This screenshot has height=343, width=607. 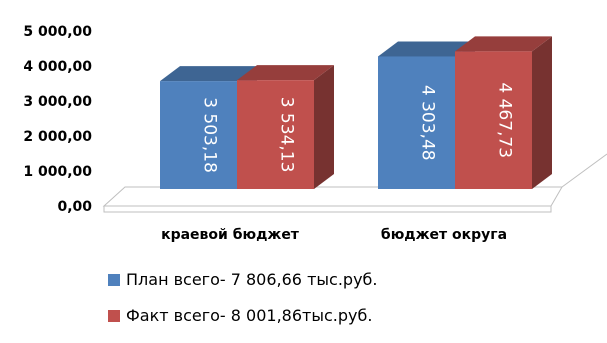 What do you see at coordinates (252, 279) in the screenshot?
I see `legend-label-plan: План всего- 7 806,66 тыс.руб.` at bounding box center [252, 279].